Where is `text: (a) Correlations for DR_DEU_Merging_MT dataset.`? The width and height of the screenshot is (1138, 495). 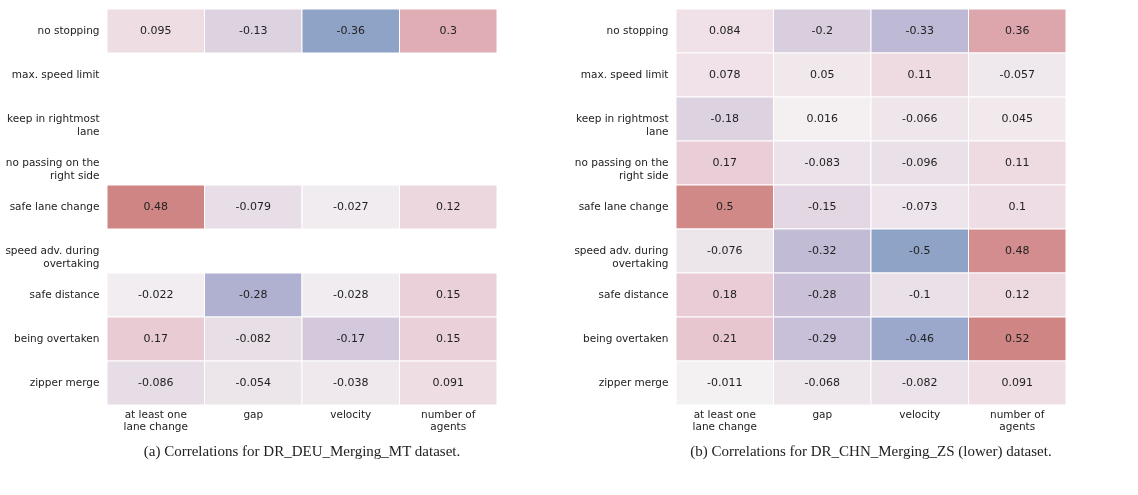 text: (a) Correlations for DR_DEU_Merging_MT dataset. is located at coordinates (302, 451).